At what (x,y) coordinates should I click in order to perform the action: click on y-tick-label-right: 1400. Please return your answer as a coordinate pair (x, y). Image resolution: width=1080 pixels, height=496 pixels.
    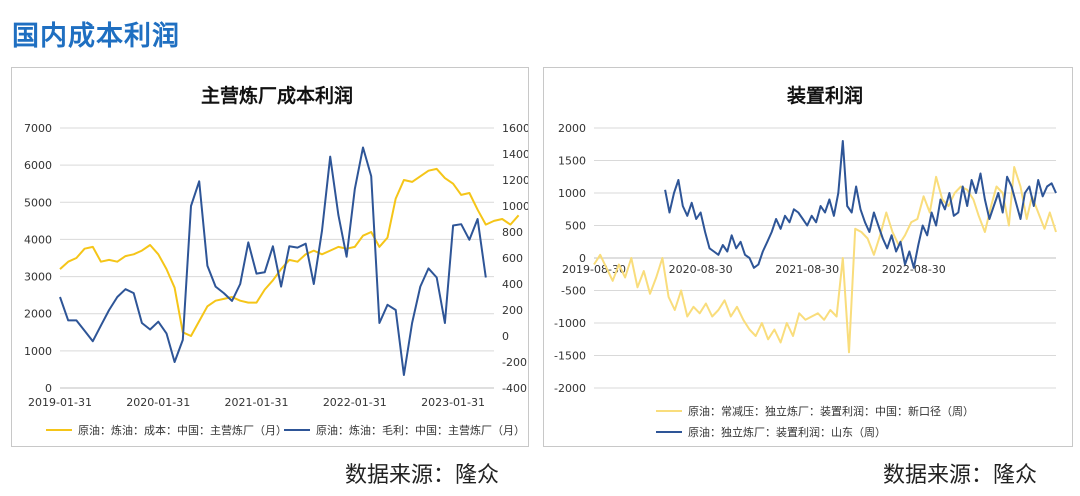
    Looking at the image, I should click on (515, 154).